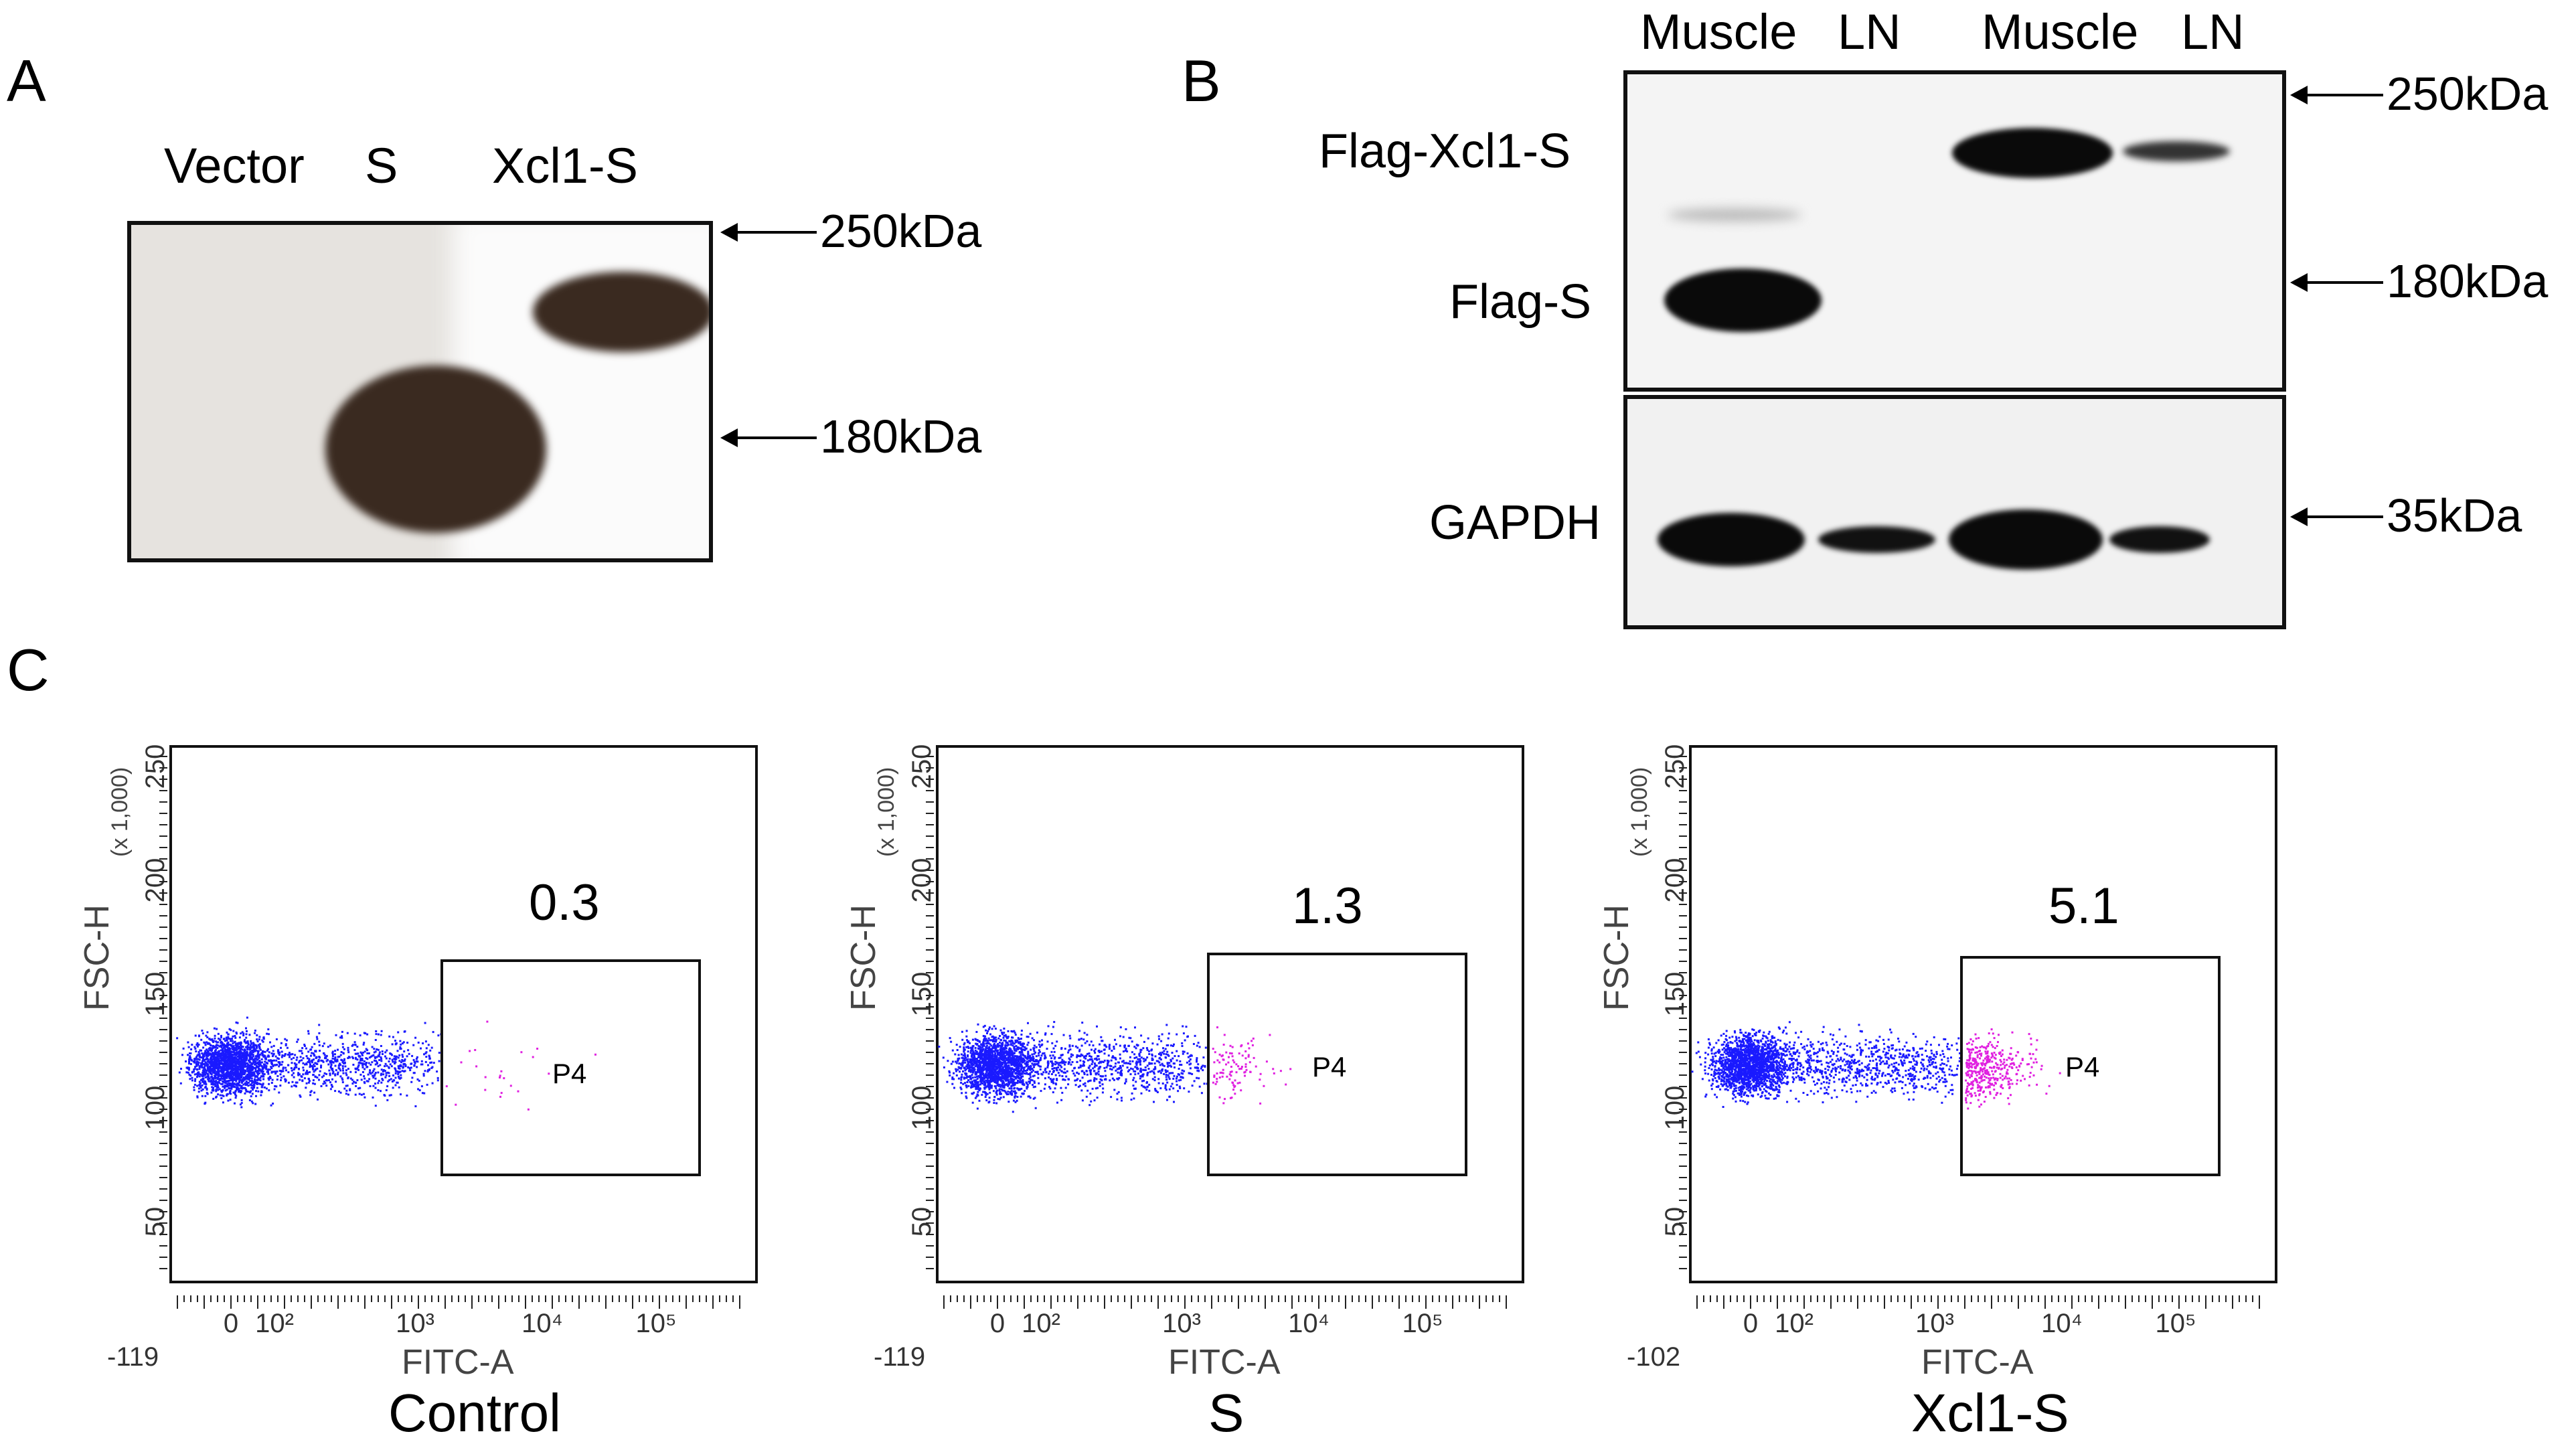 This screenshot has width=2576, height=1444. Describe the element at coordinates (1743, 300) in the screenshot. I see `blot-b-band-flag-s` at that location.